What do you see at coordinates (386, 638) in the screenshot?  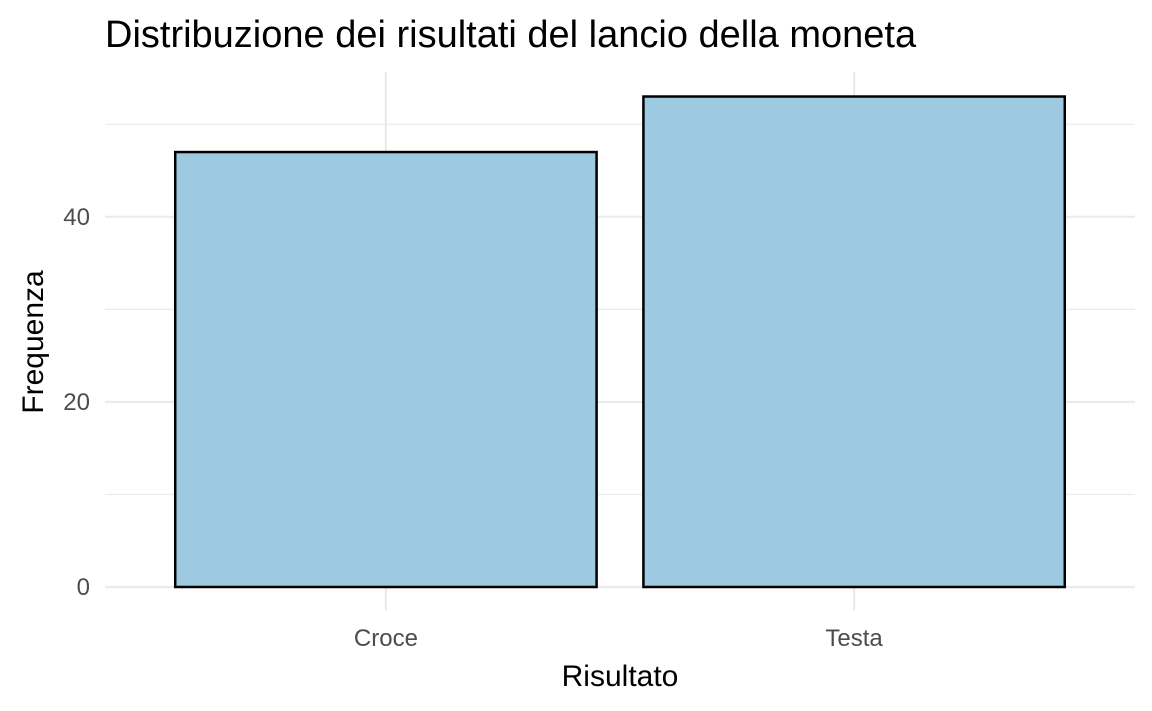 I see `x-tick-label: Croce` at bounding box center [386, 638].